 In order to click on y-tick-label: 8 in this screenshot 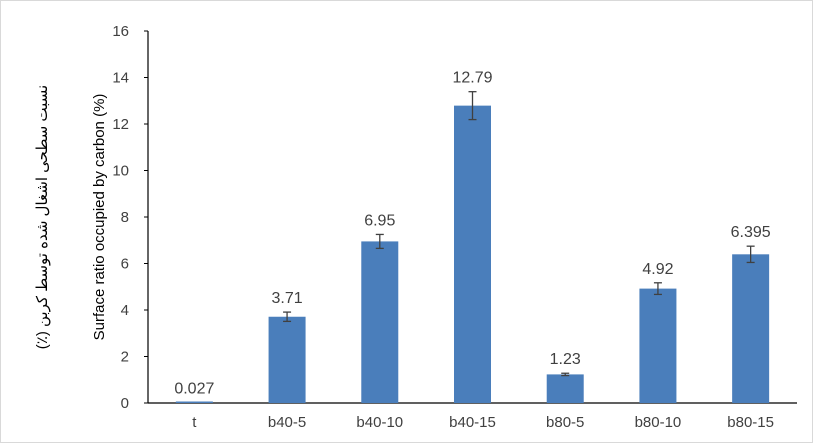, I will do `click(125, 217)`.